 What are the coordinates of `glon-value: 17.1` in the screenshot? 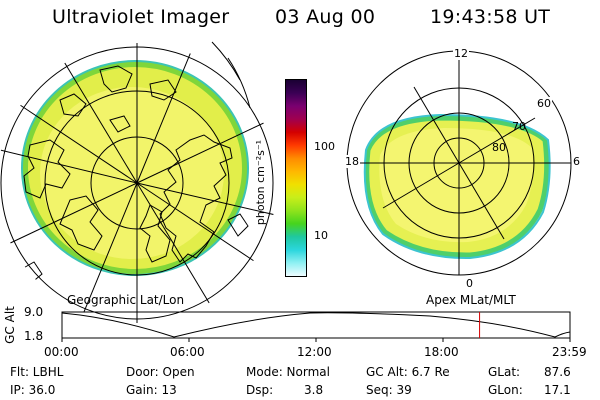 It's located at (557, 390).